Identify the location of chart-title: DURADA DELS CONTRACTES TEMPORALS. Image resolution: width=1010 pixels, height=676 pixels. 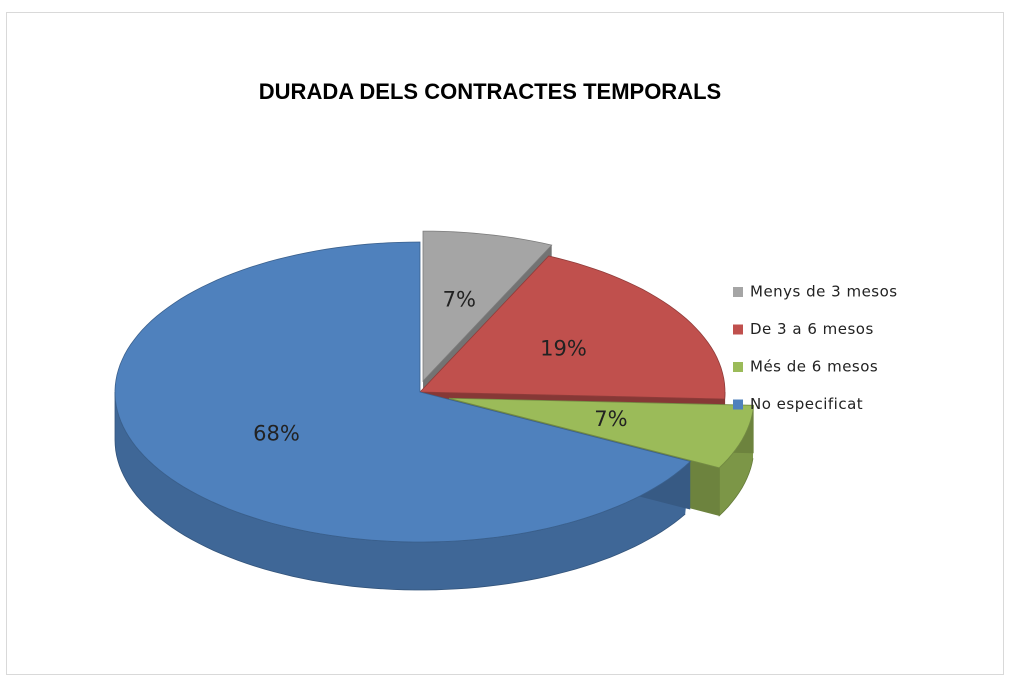
(490, 91).